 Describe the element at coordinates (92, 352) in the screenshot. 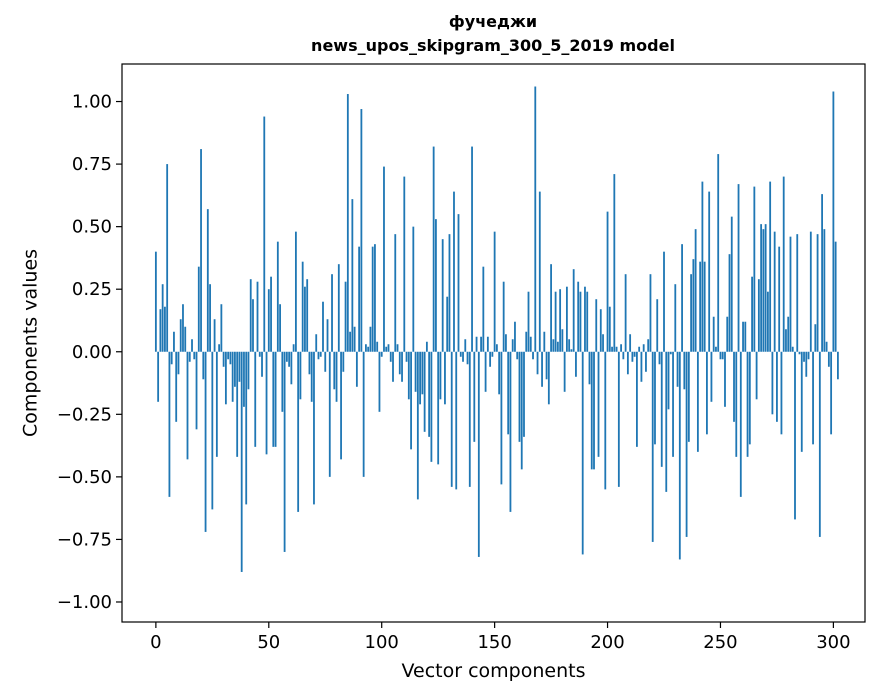

I see `y-tick-label: 0.00` at that location.